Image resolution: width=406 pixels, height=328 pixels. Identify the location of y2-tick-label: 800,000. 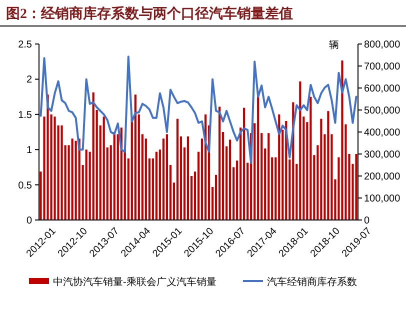
(382, 45).